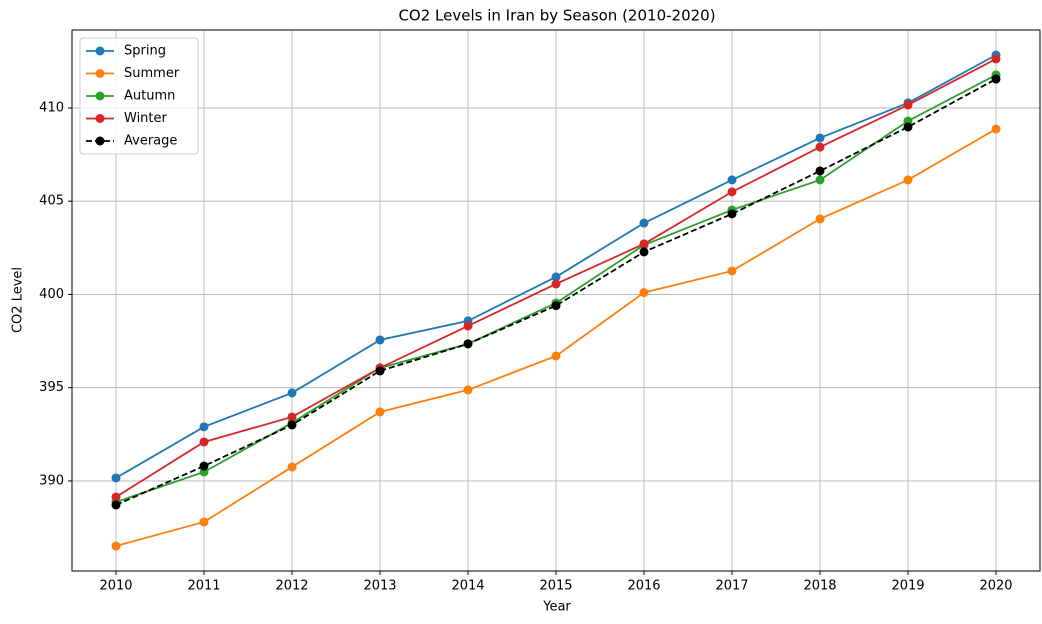 Image resolution: width=1042 pixels, height=624 pixels. I want to click on x-axis-label: Year, so click(556, 607).